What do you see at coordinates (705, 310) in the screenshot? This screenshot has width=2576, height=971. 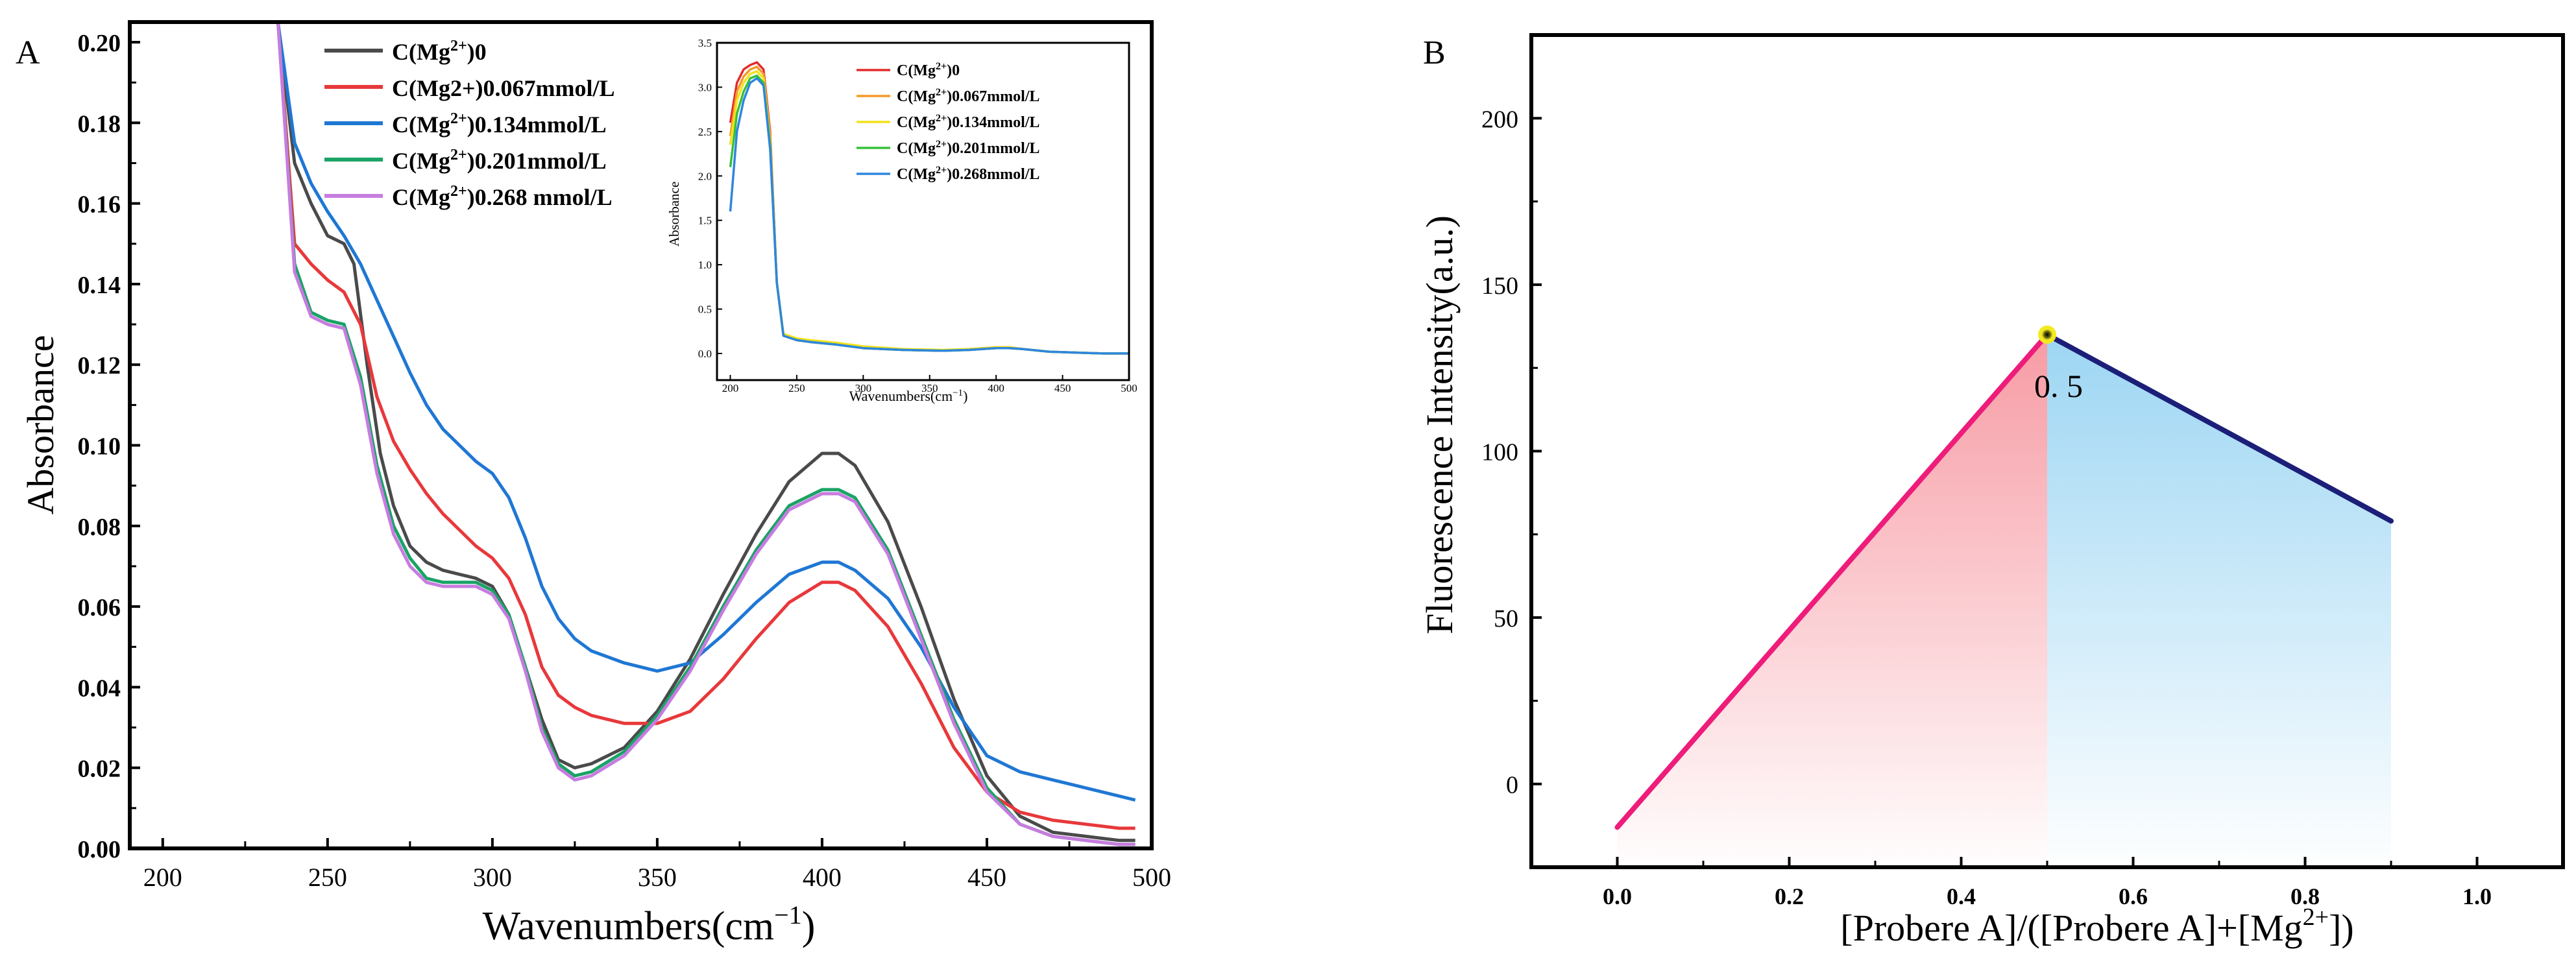 I see `inset-y-tick-label: 0.5` at bounding box center [705, 310].